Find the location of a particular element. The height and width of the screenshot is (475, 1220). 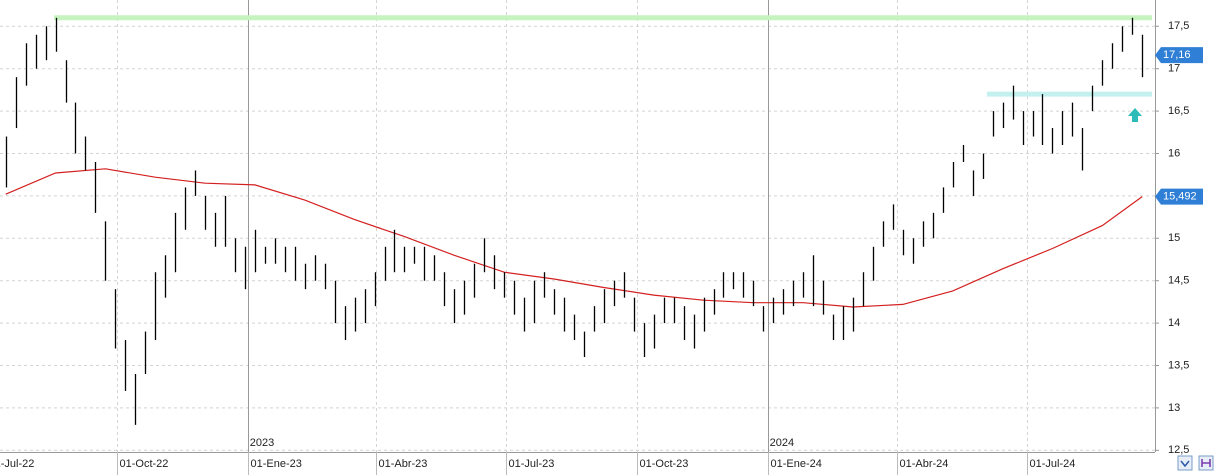

signal-arrow is located at coordinates (1135, 115).